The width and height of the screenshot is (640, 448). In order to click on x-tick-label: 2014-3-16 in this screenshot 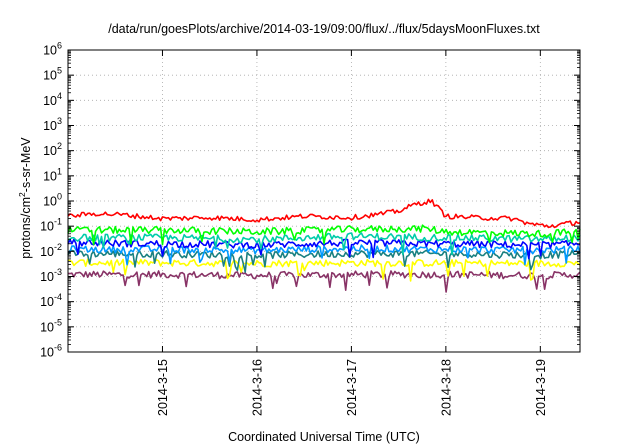, I will do `click(257, 387)`.